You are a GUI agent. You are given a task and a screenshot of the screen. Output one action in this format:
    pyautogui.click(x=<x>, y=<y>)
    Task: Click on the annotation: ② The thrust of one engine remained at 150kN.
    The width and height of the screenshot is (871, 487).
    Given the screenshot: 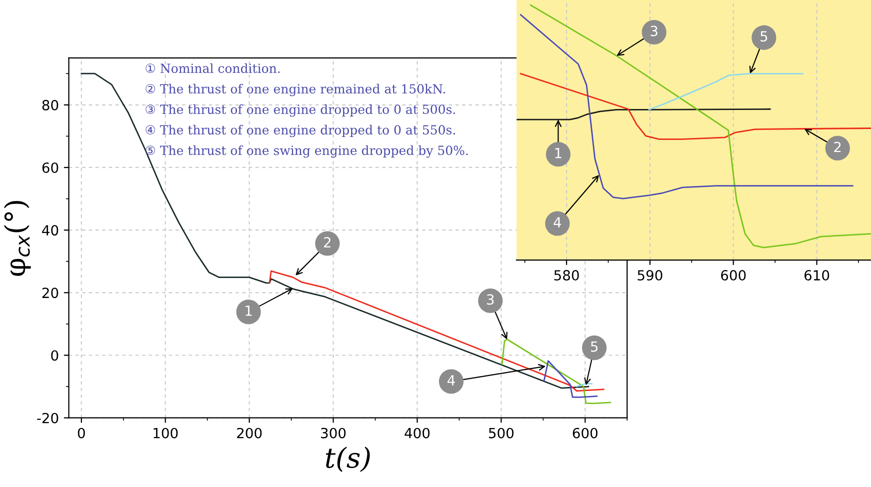 What is the action you would take?
    pyautogui.click(x=296, y=90)
    